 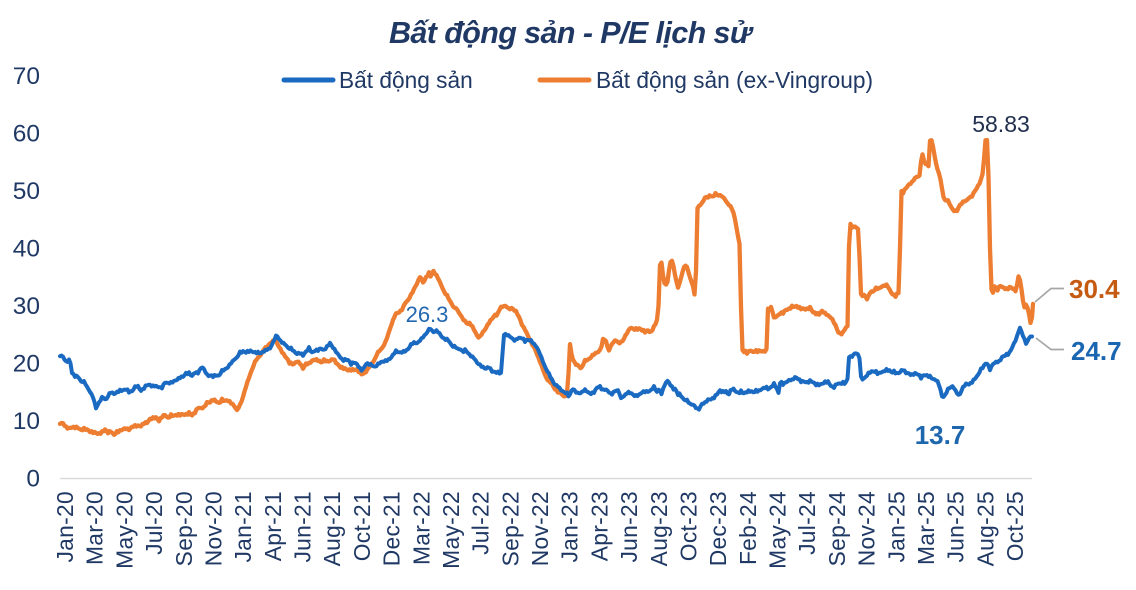 What do you see at coordinates (867, 528) in the screenshot?
I see `svg-text: Nov-24` at bounding box center [867, 528].